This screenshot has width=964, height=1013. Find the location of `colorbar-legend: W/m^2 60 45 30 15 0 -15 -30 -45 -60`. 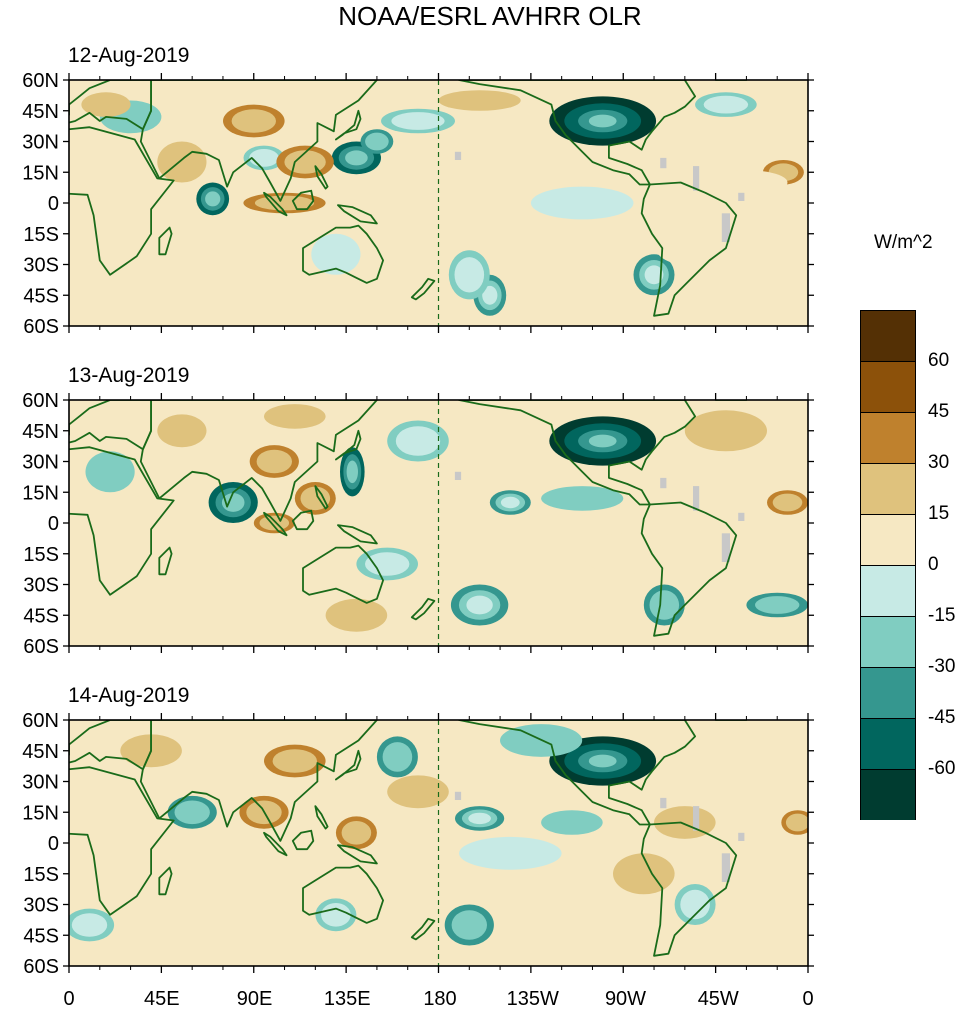

colorbar-legend: W/m^2 60 45 30 15 0 -15 -30 -45 -60 is located at coordinates (912, 530).